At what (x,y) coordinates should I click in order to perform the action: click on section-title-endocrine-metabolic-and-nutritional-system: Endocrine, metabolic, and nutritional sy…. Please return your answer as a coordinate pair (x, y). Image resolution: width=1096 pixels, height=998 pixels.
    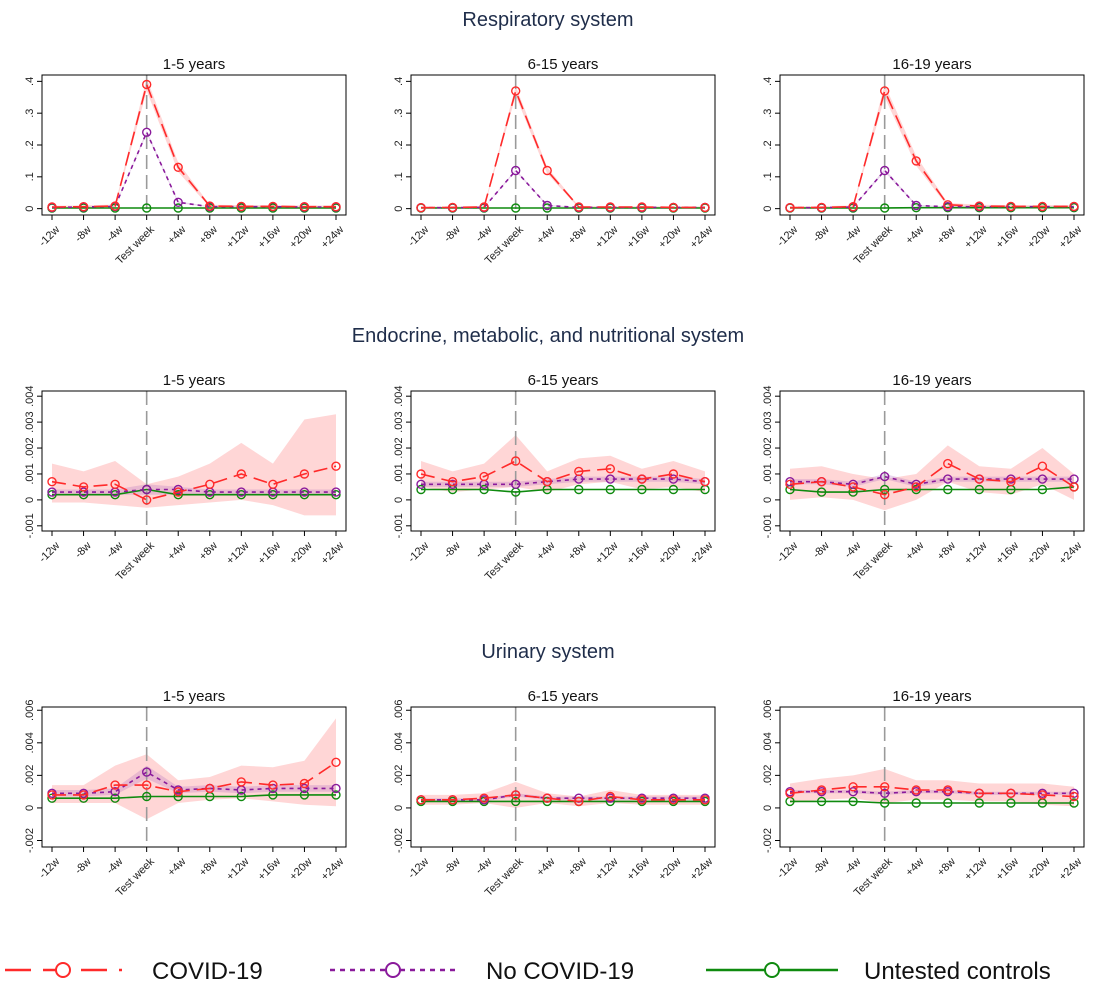
    Looking at the image, I should click on (548, 336).